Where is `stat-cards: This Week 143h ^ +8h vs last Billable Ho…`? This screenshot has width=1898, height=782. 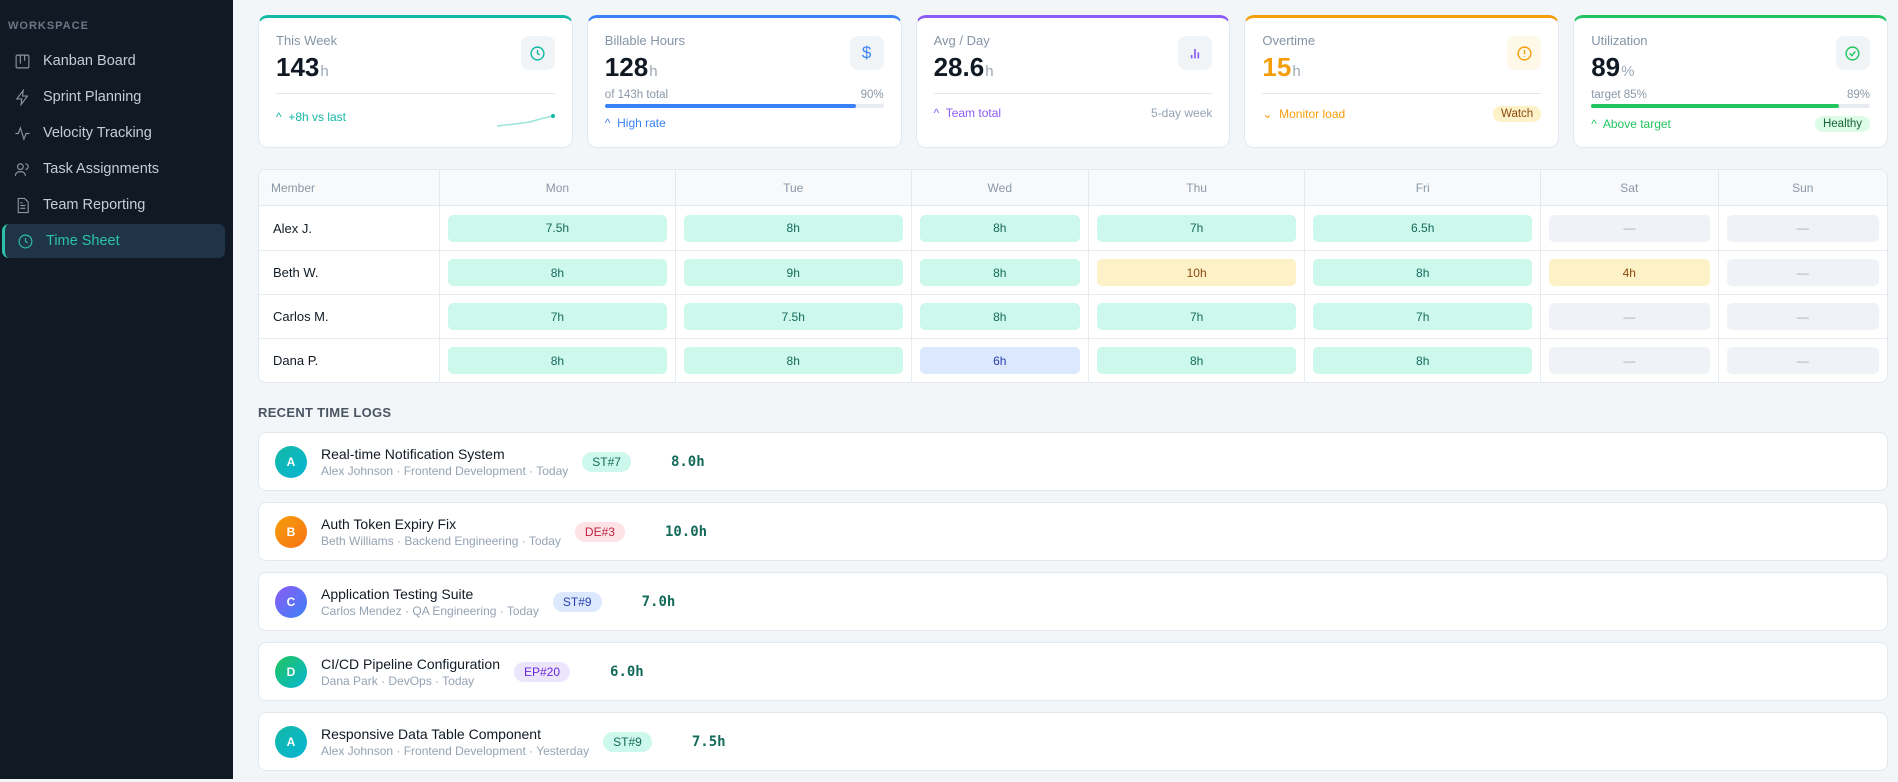 stat-cards: This Week 143h ^ +8h vs last Billable Ho… is located at coordinates (1073, 81).